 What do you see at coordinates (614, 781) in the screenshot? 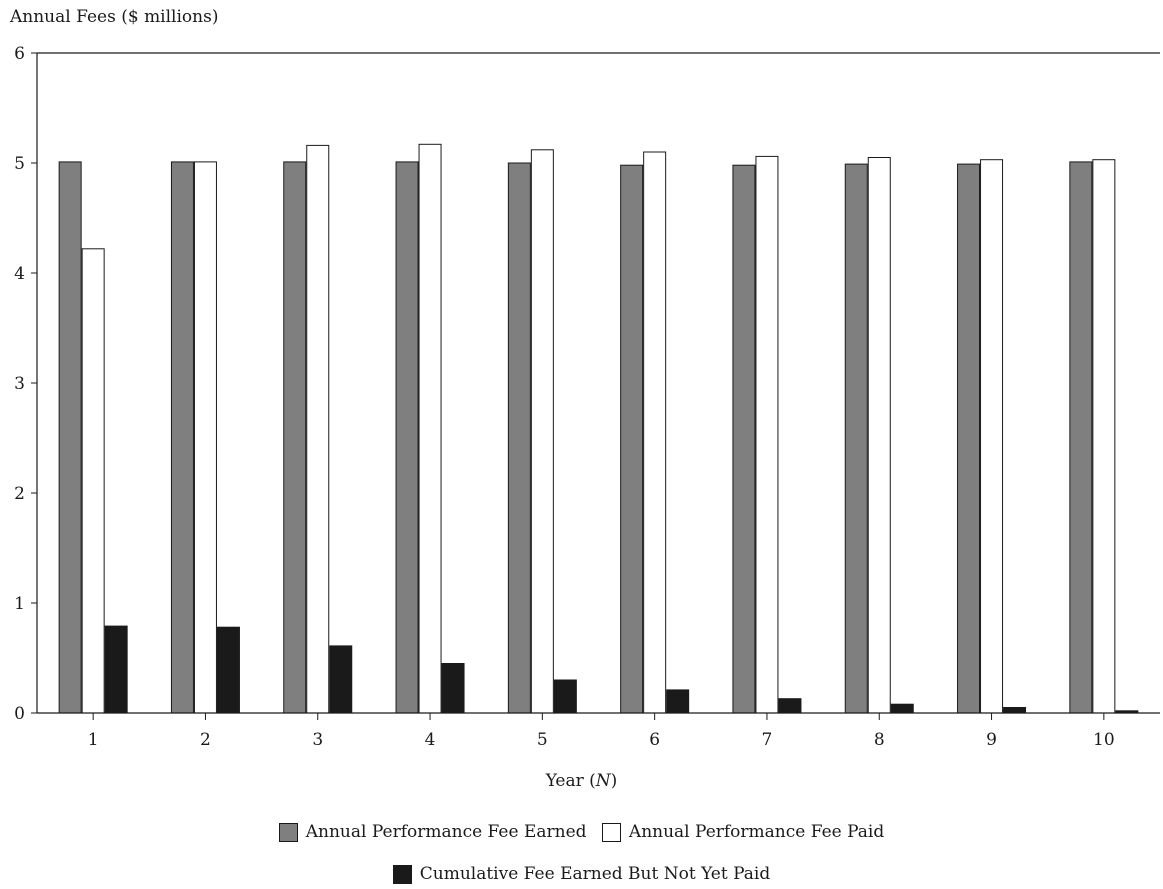
I see `x-axis-title-suffix: )` at bounding box center [614, 781].